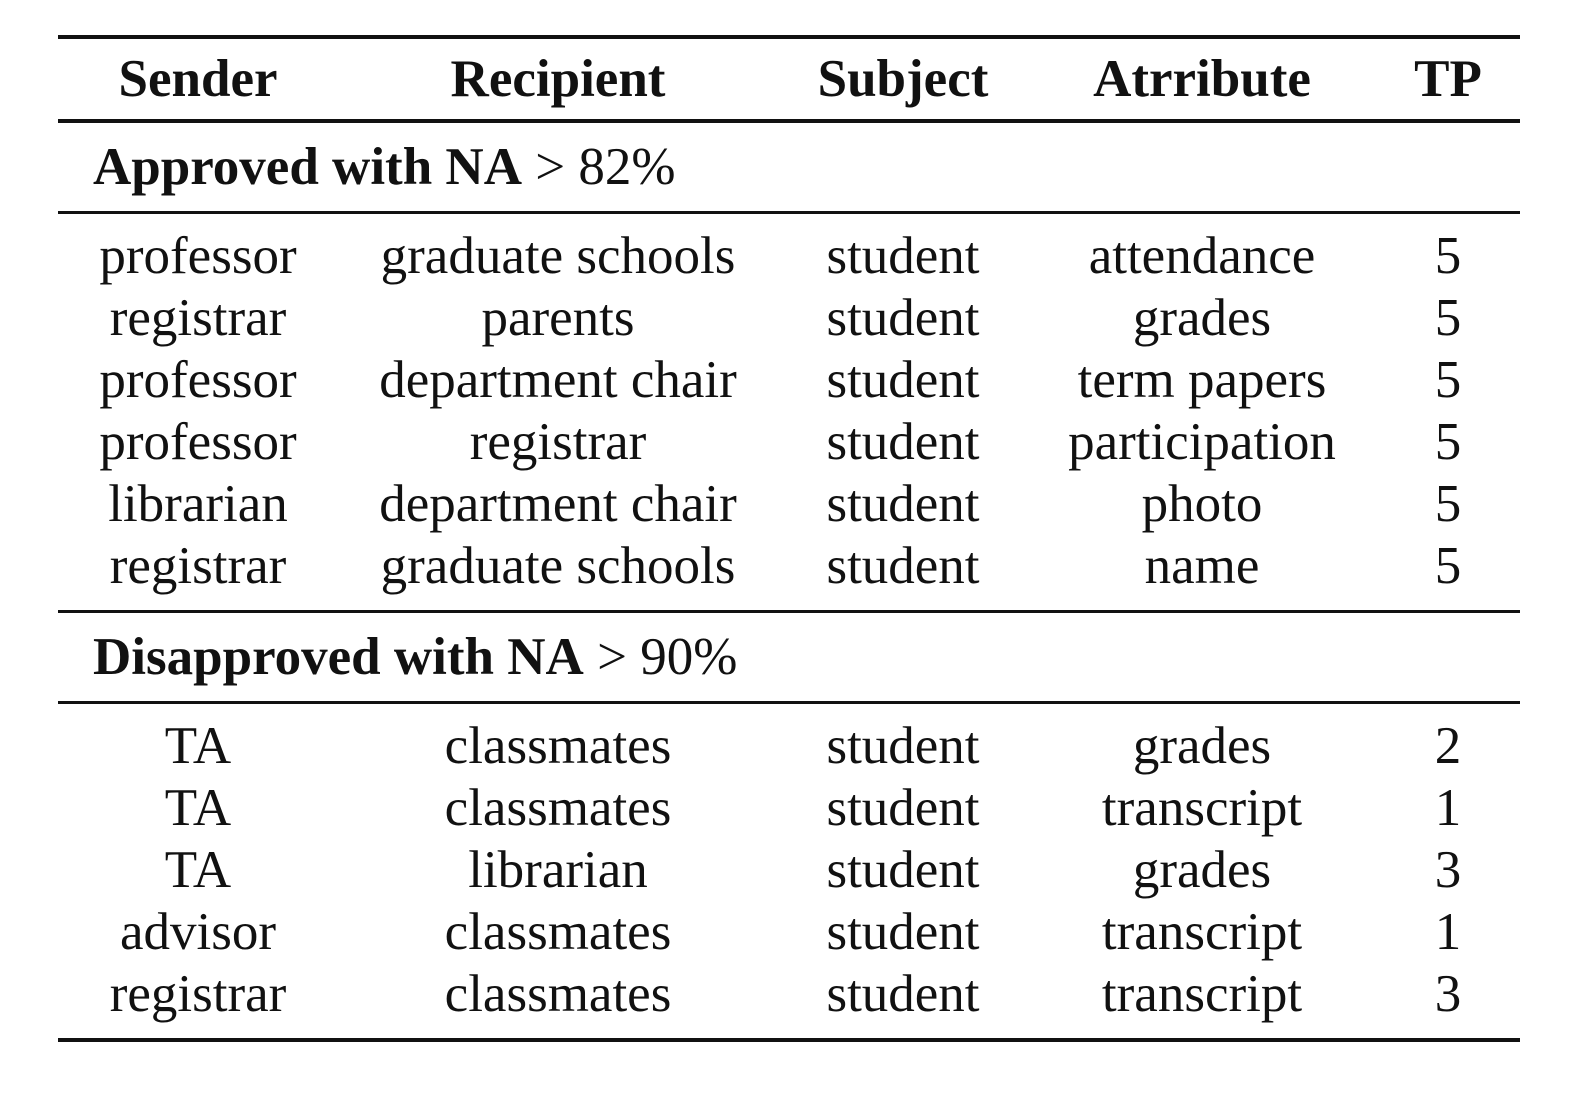 This screenshot has height=1100, width=1584. Describe the element at coordinates (198, 932) in the screenshot. I see `cell-sender: advisor` at that location.